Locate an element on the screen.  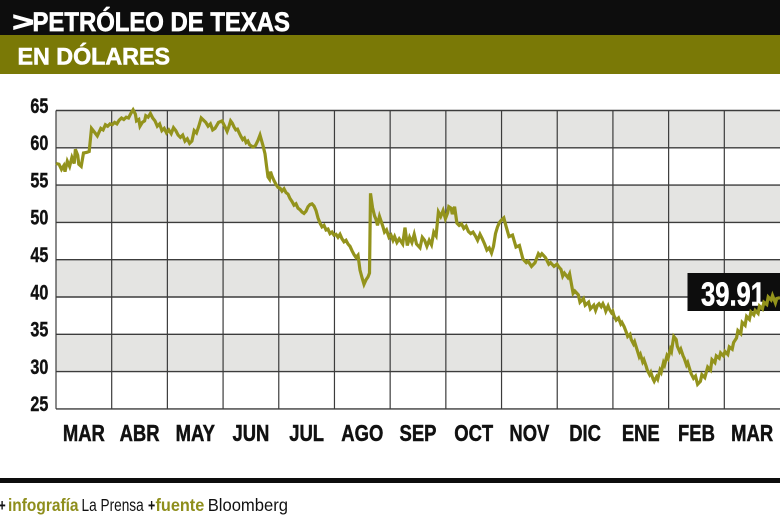
svg-text: SEP is located at coordinates (418, 434).